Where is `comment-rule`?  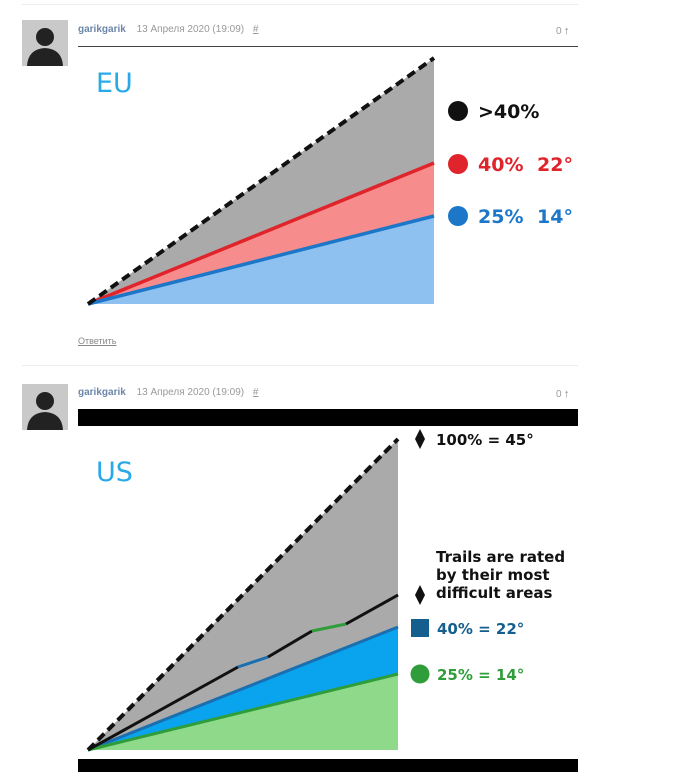 comment-rule is located at coordinates (328, 46).